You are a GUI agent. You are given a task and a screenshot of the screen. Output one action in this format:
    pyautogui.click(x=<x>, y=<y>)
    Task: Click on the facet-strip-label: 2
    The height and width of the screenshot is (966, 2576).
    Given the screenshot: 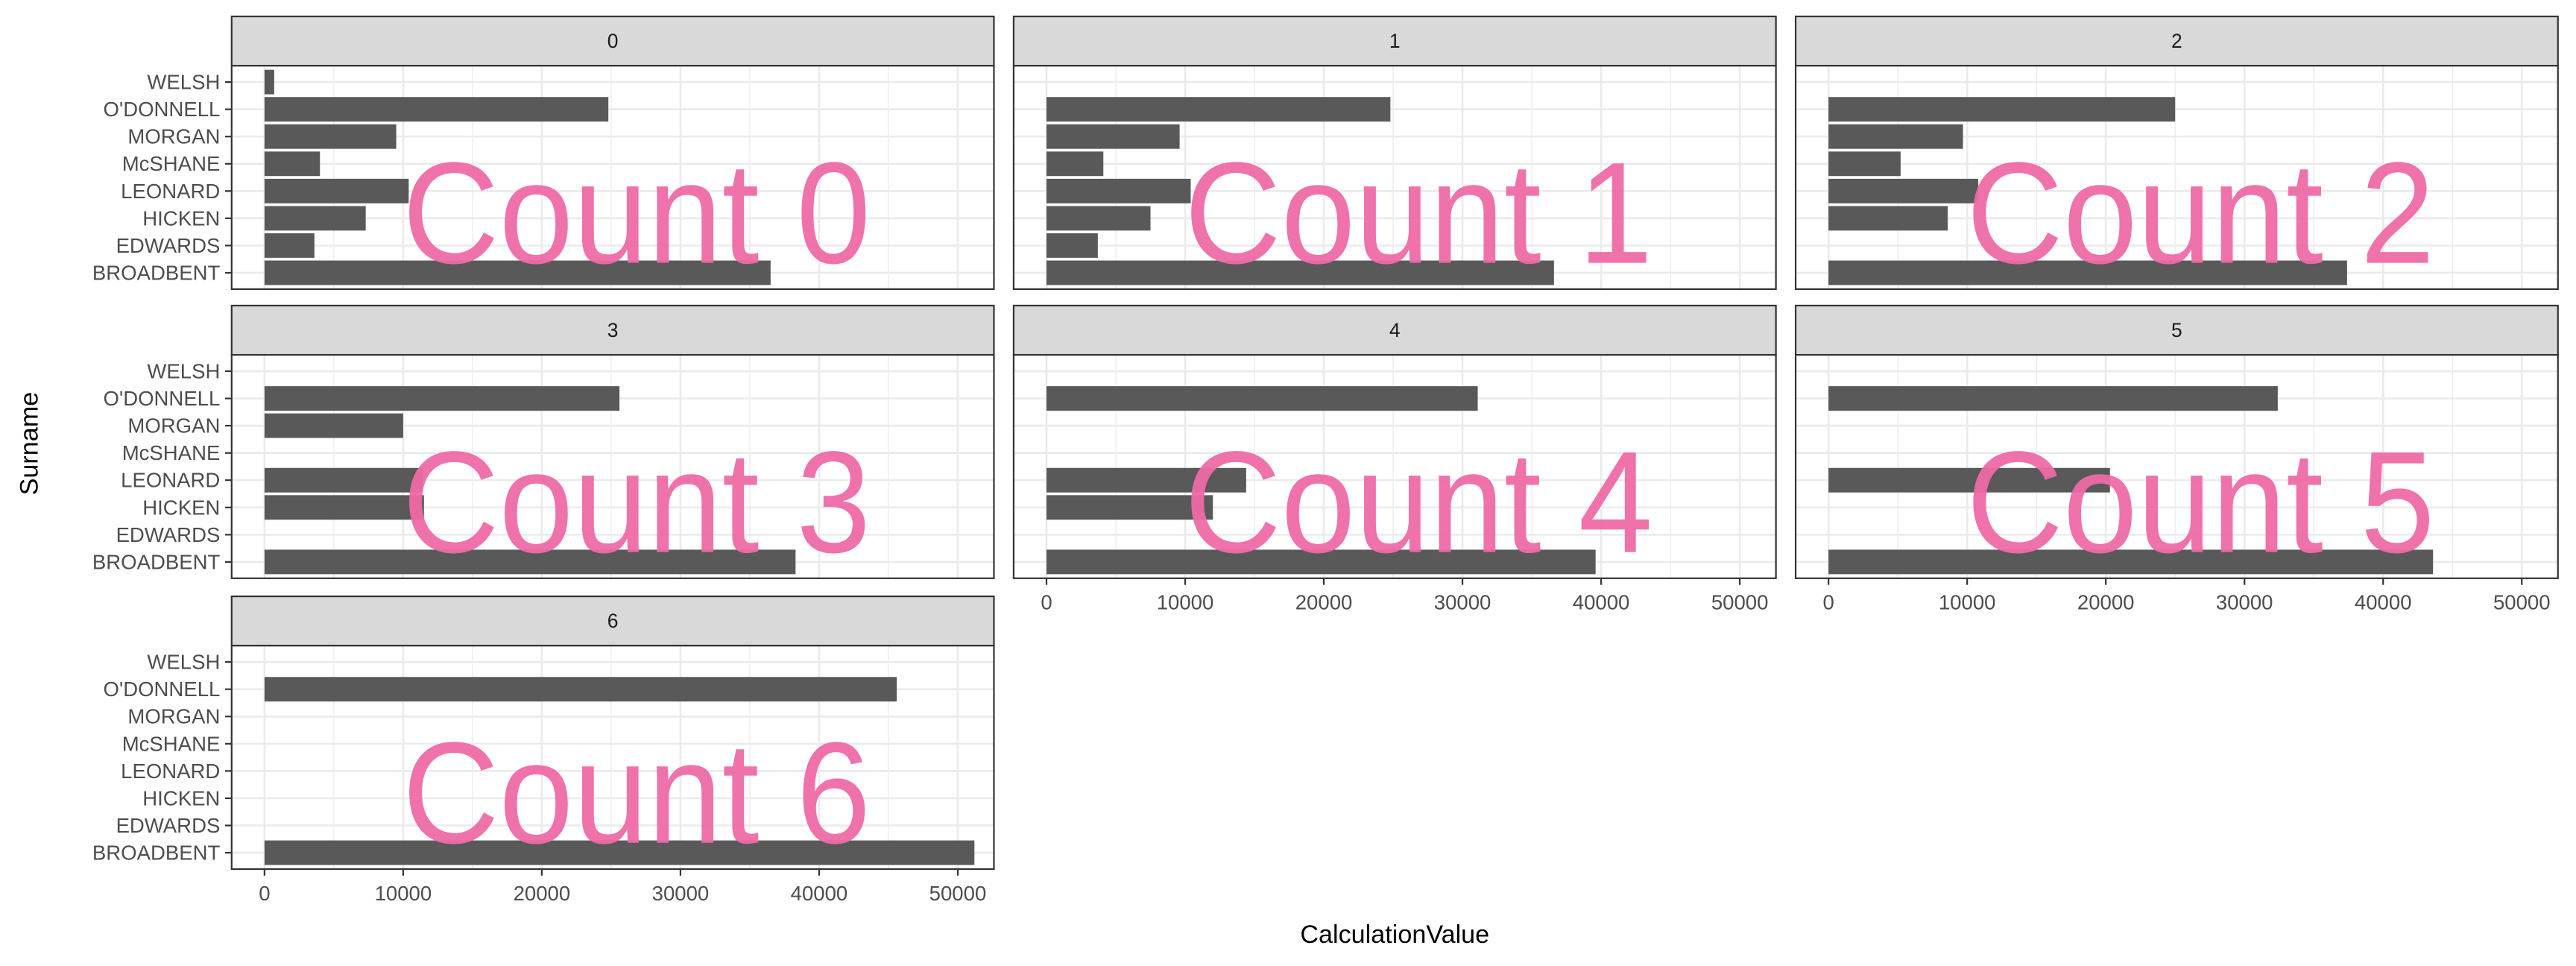 What is the action you would take?
    pyautogui.click(x=2176, y=41)
    